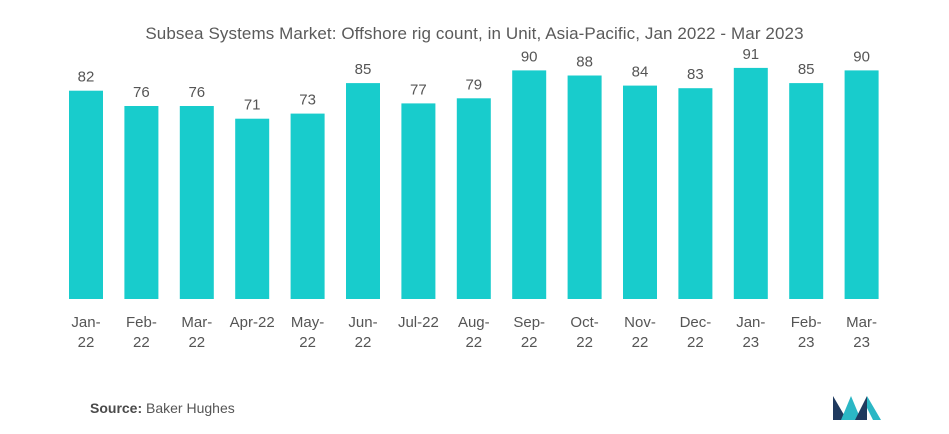  I want to click on x-tick-label-Jun-22: Jun-22, so click(362, 332).